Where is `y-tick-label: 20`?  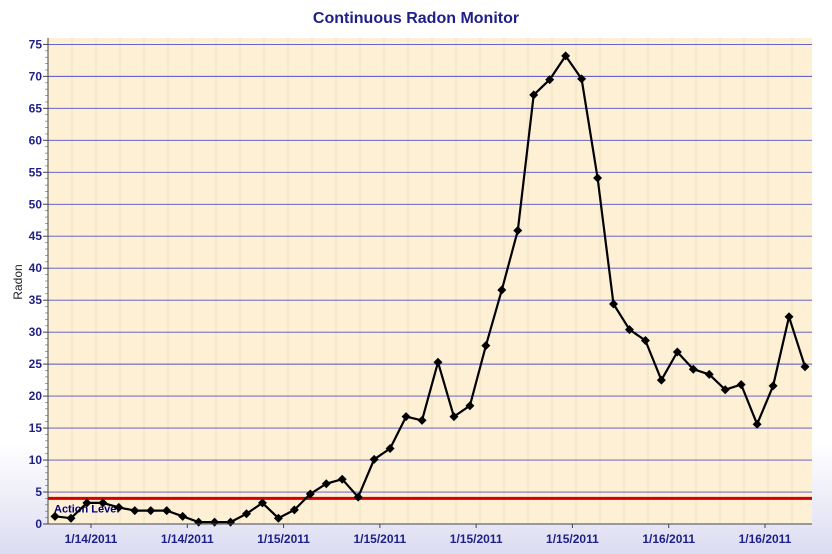 y-tick-label: 20 is located at coordinates (36, 396).